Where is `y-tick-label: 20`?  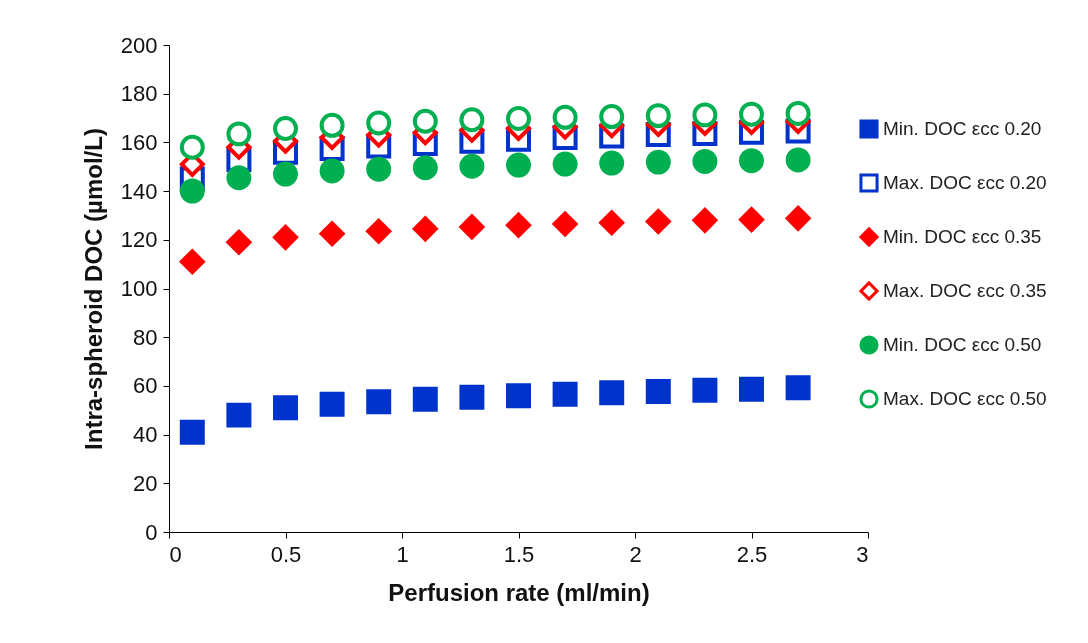 y-tick-label: 20 is located at coordinates (145, 483).